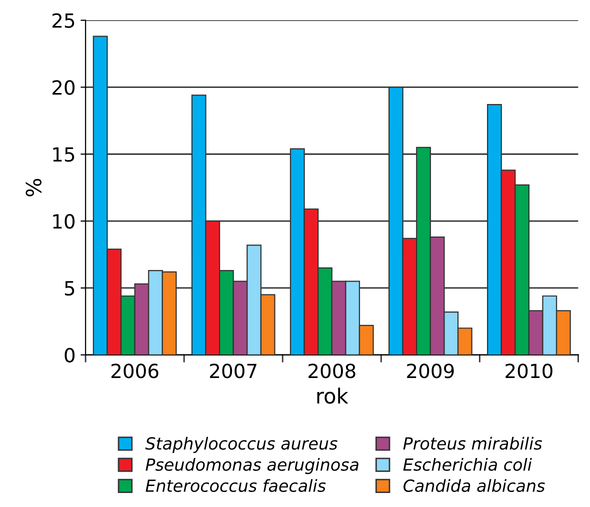  Describe the element at coordinates (332, 371) in the screenshot. I see `x-tick-label: 2008` at that location.